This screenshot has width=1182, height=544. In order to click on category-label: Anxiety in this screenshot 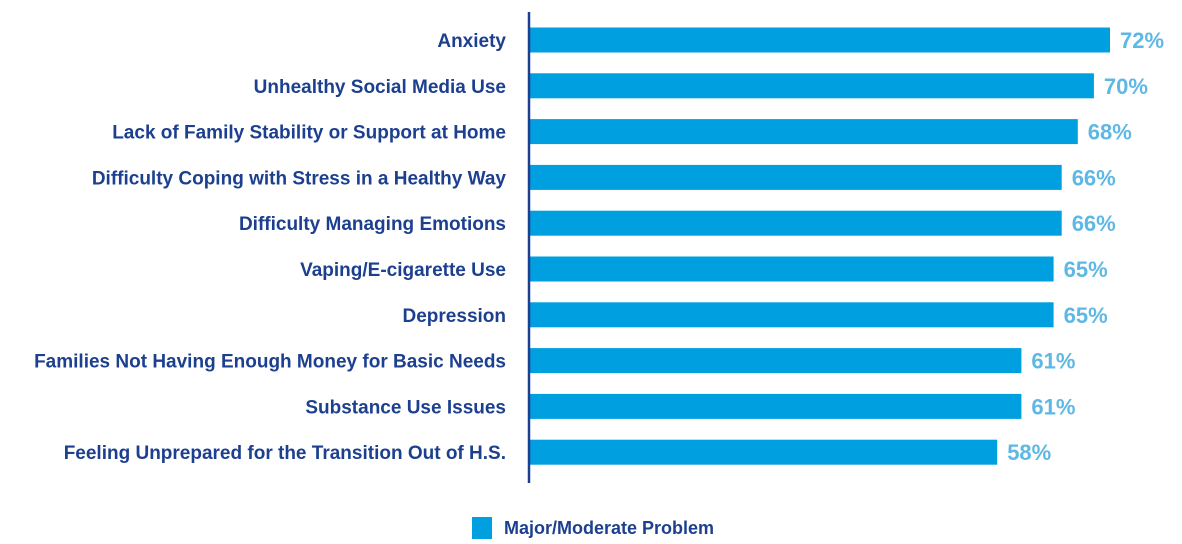, I will do `click(471, 41)`.